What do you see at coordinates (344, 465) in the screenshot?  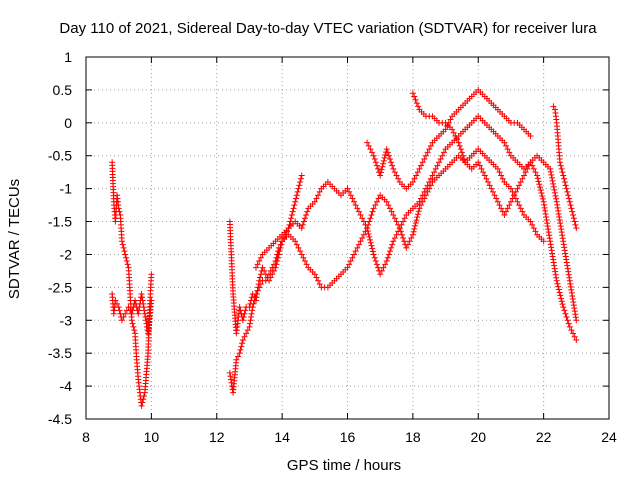 I see `x-axis-title: GPS time / hours` at bounding box center [344, 465].